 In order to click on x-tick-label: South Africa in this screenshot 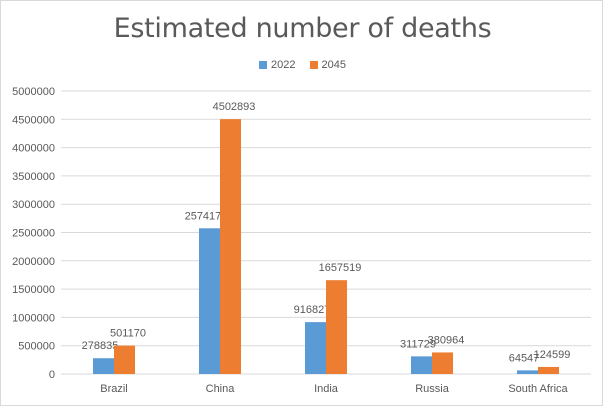, I will do `click(538, 389)`.